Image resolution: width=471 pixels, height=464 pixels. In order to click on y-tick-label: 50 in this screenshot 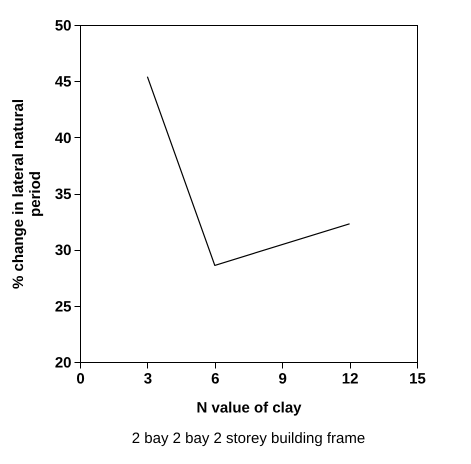, I will do `click(63, 26)`.